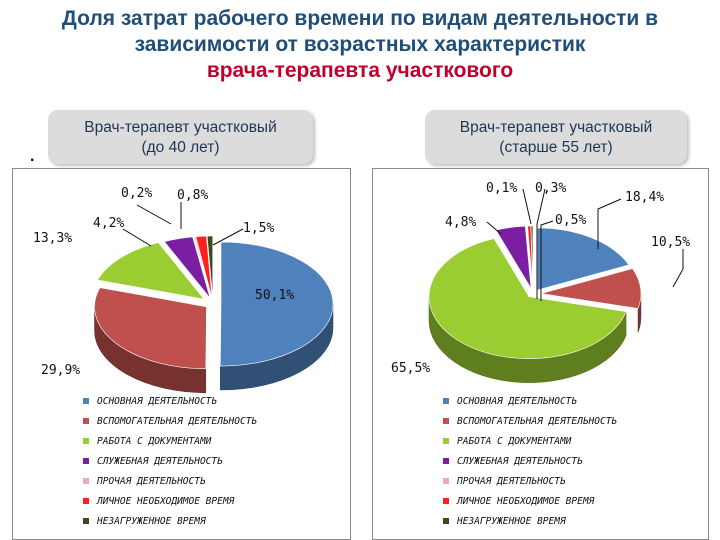 This screenshot has width=720, height=540. Describe the element at coordinates (192, 195) in the screenshot. I see `data-label-6: 0,8%` at that location.